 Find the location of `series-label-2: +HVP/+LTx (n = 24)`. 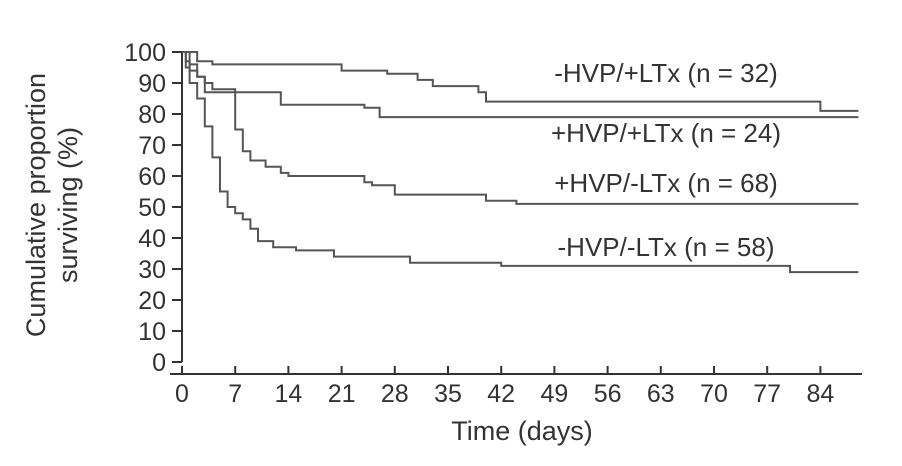

series-label-2: +HVP/+LTx (n = 24) is located at coordinates (666, 133).